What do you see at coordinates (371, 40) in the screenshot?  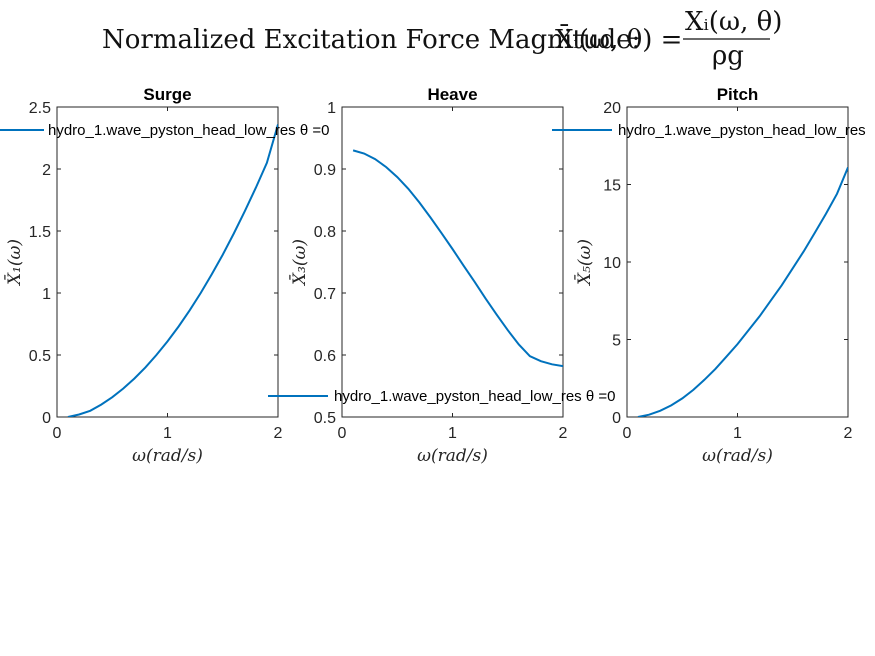 I see `supertitle-text: Normalized Excitation Force Magnitude:` at bounding box center [371, 40].